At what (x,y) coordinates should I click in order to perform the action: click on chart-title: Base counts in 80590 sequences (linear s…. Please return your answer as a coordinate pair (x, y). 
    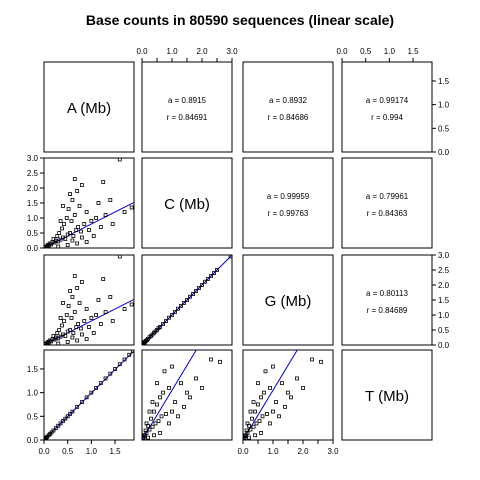
    Looking at the image, I should click on (240, 20).